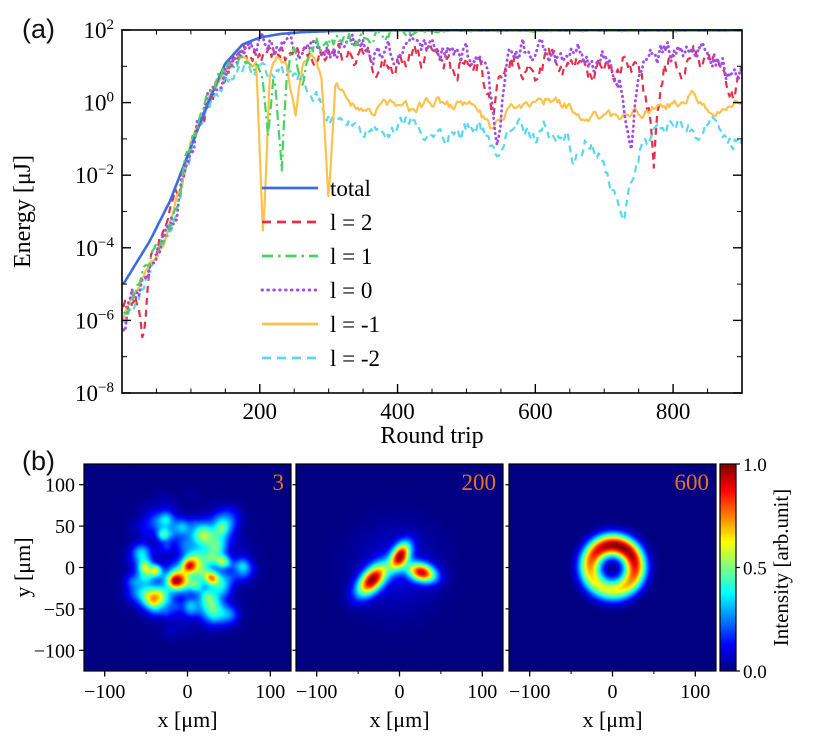 This screenshot has height=739, width=819. I want to click on mode-profile-roundtrip-3-heatmap, so click(187, 567).